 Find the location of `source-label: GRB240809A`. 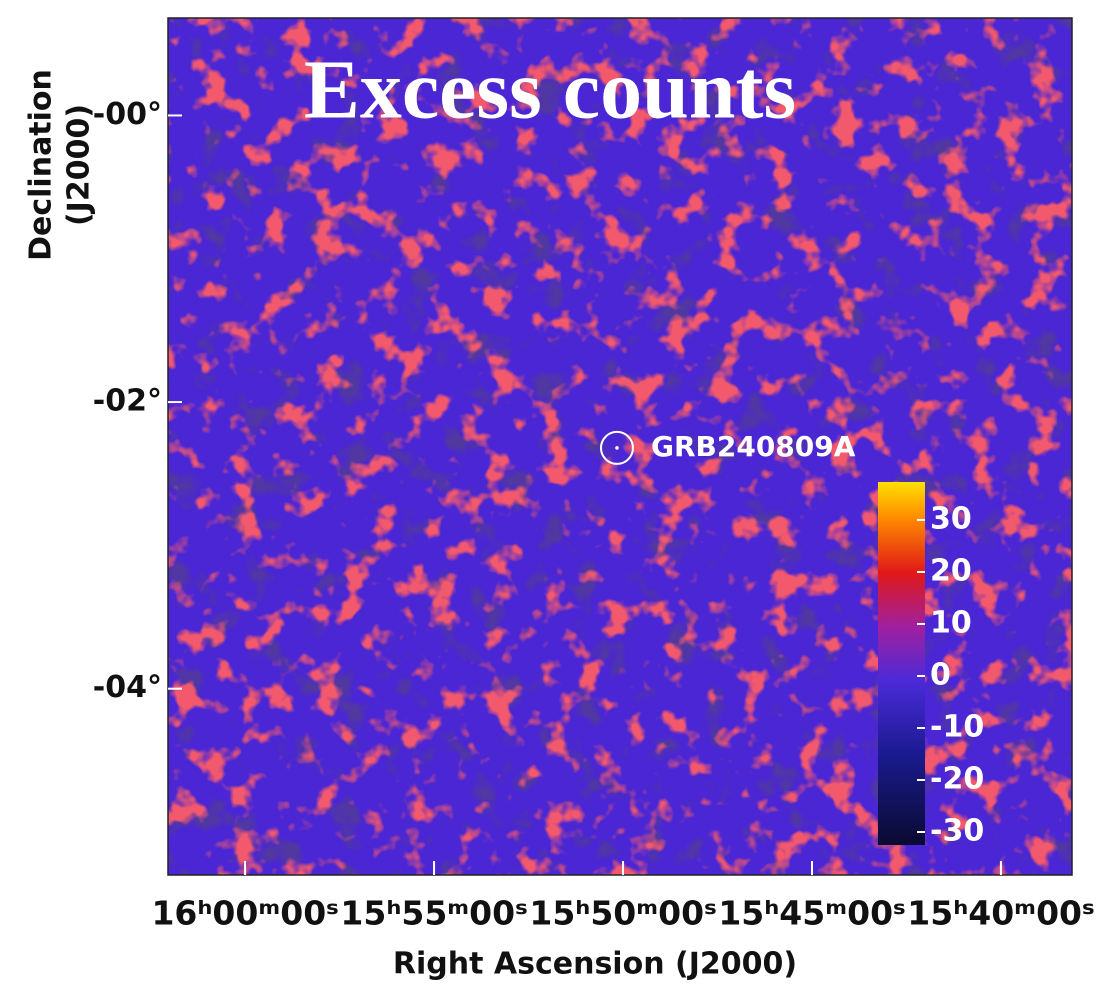

source-label: GRB240809A is located at coordinates (753, 446).